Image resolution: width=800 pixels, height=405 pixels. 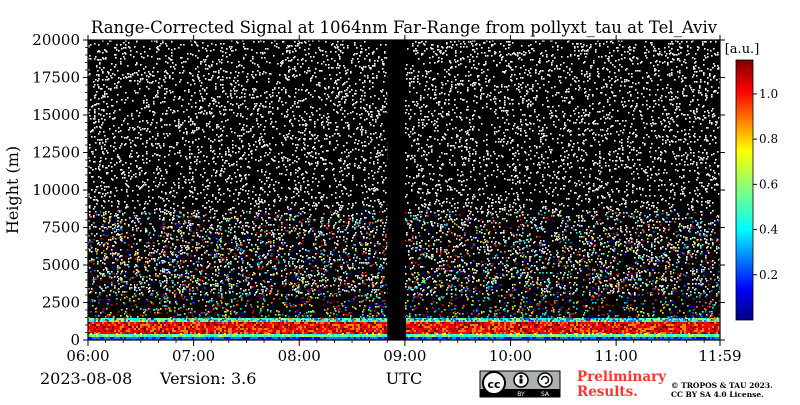 I want to click on cc-by-sa-license-badge: cc BY SA, so click(x=520, y=384).